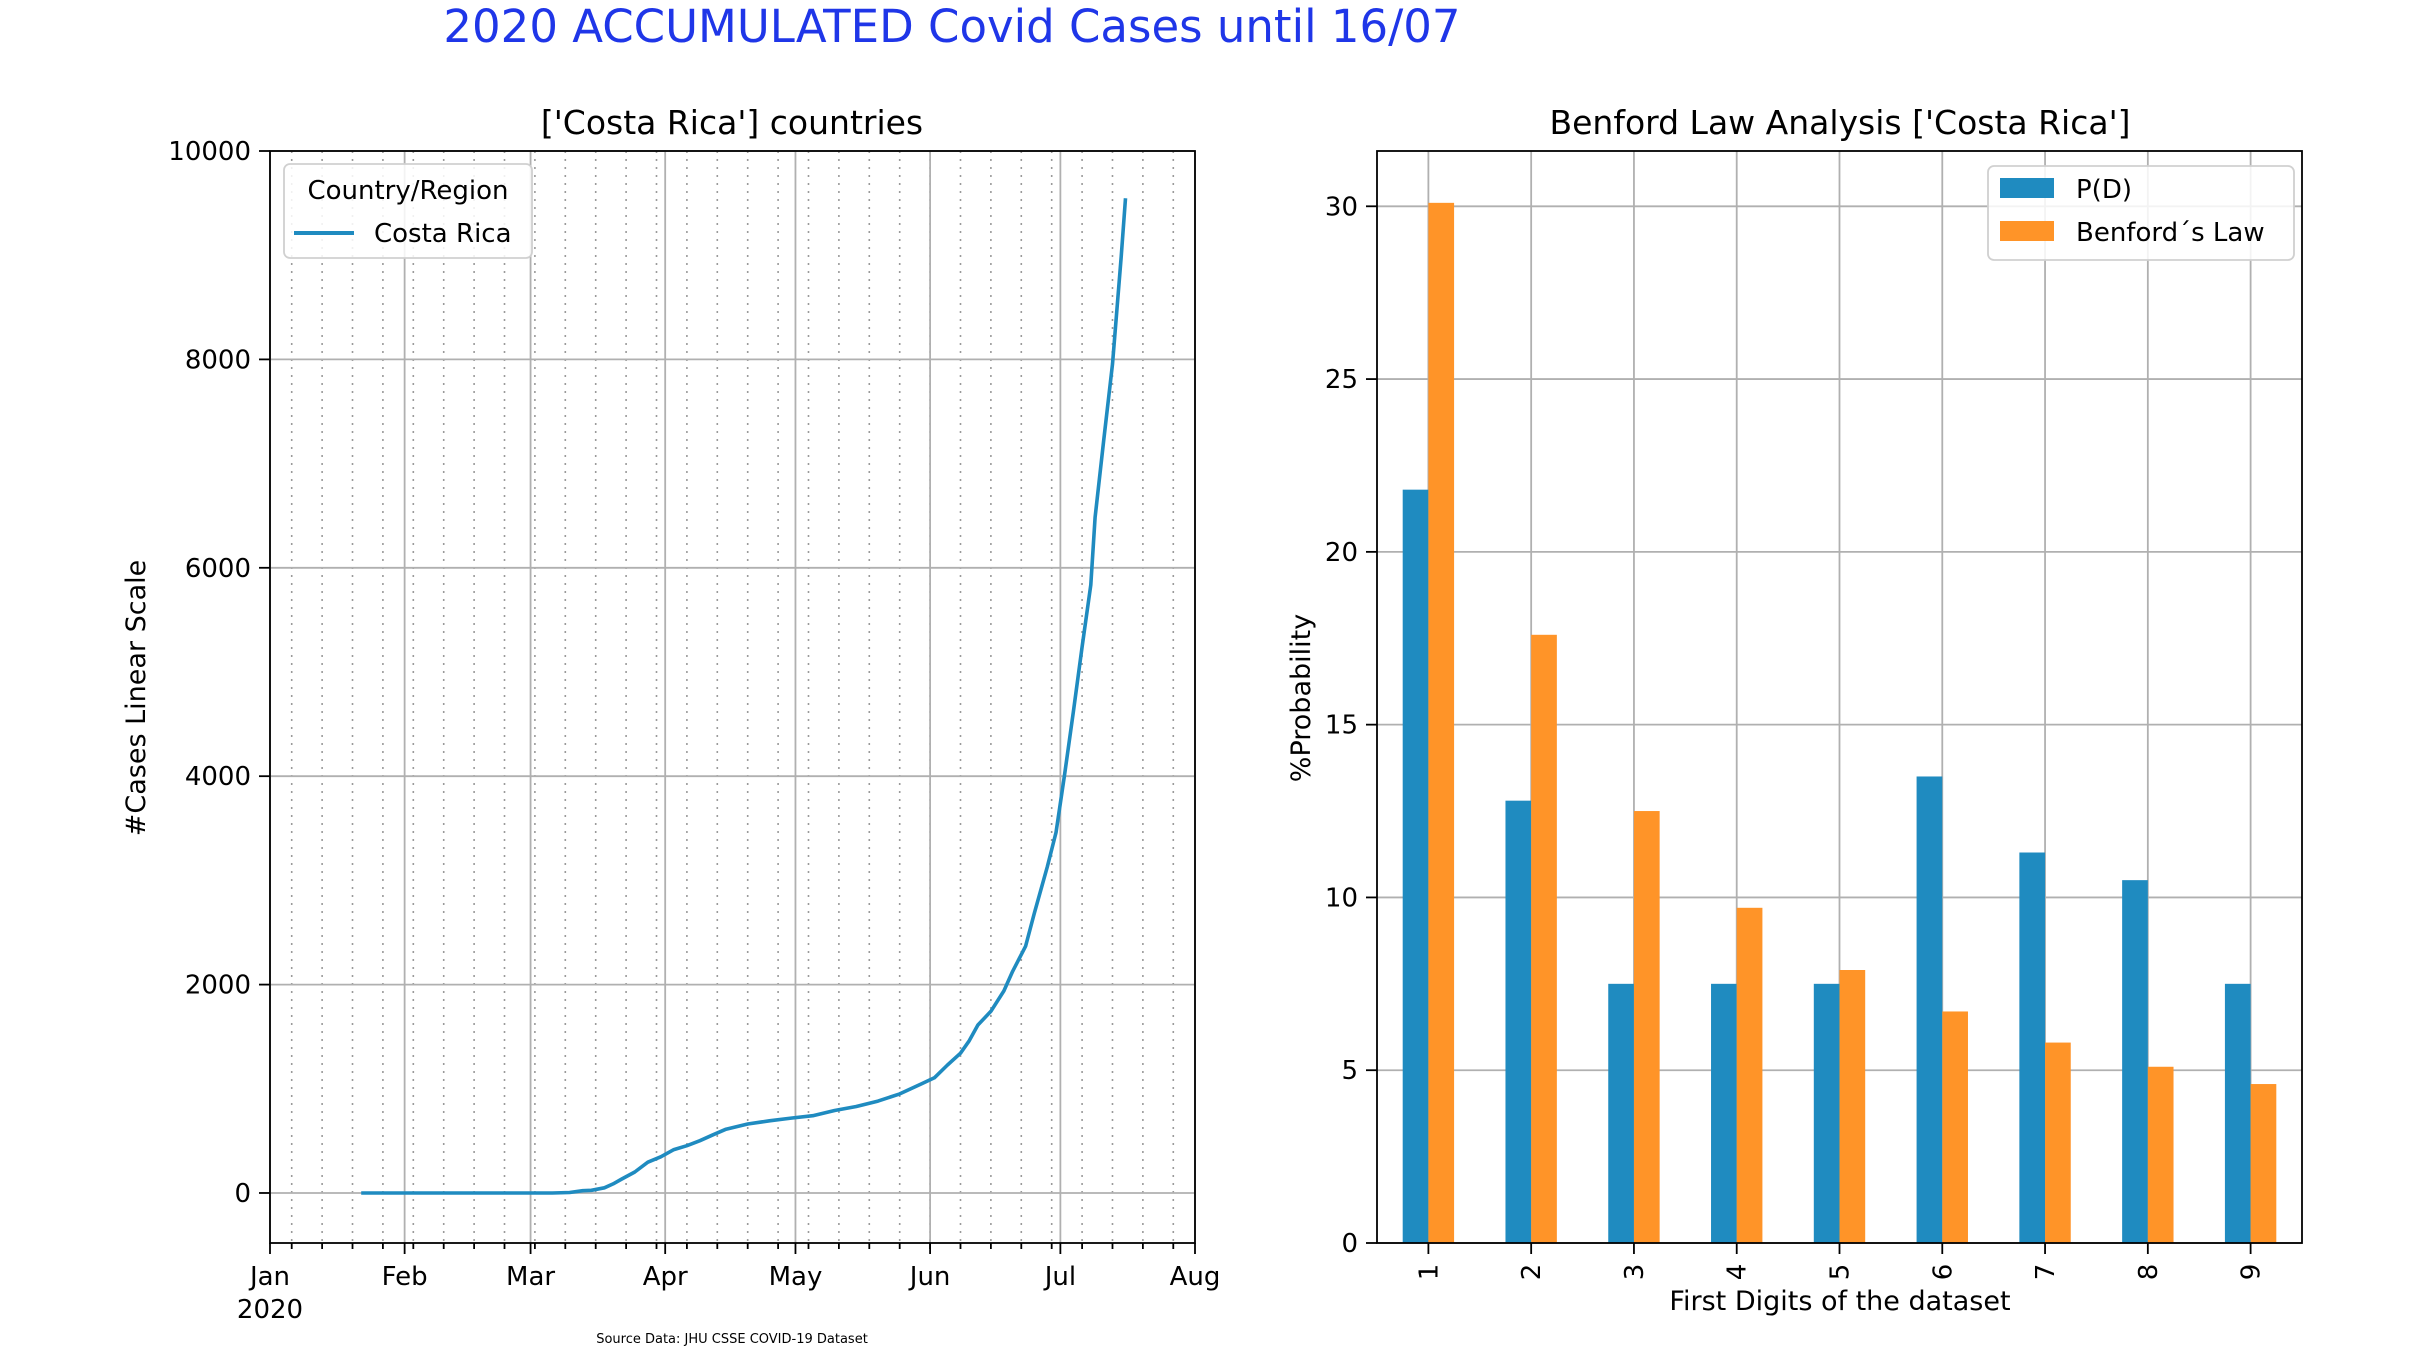 This screenshot has width=2416, height=1371. What do you see at coordinates (443, 234) in the screenshot?
I see `legend-entry-costa-rica: Costa Rica` at bounding box center [443, 234].